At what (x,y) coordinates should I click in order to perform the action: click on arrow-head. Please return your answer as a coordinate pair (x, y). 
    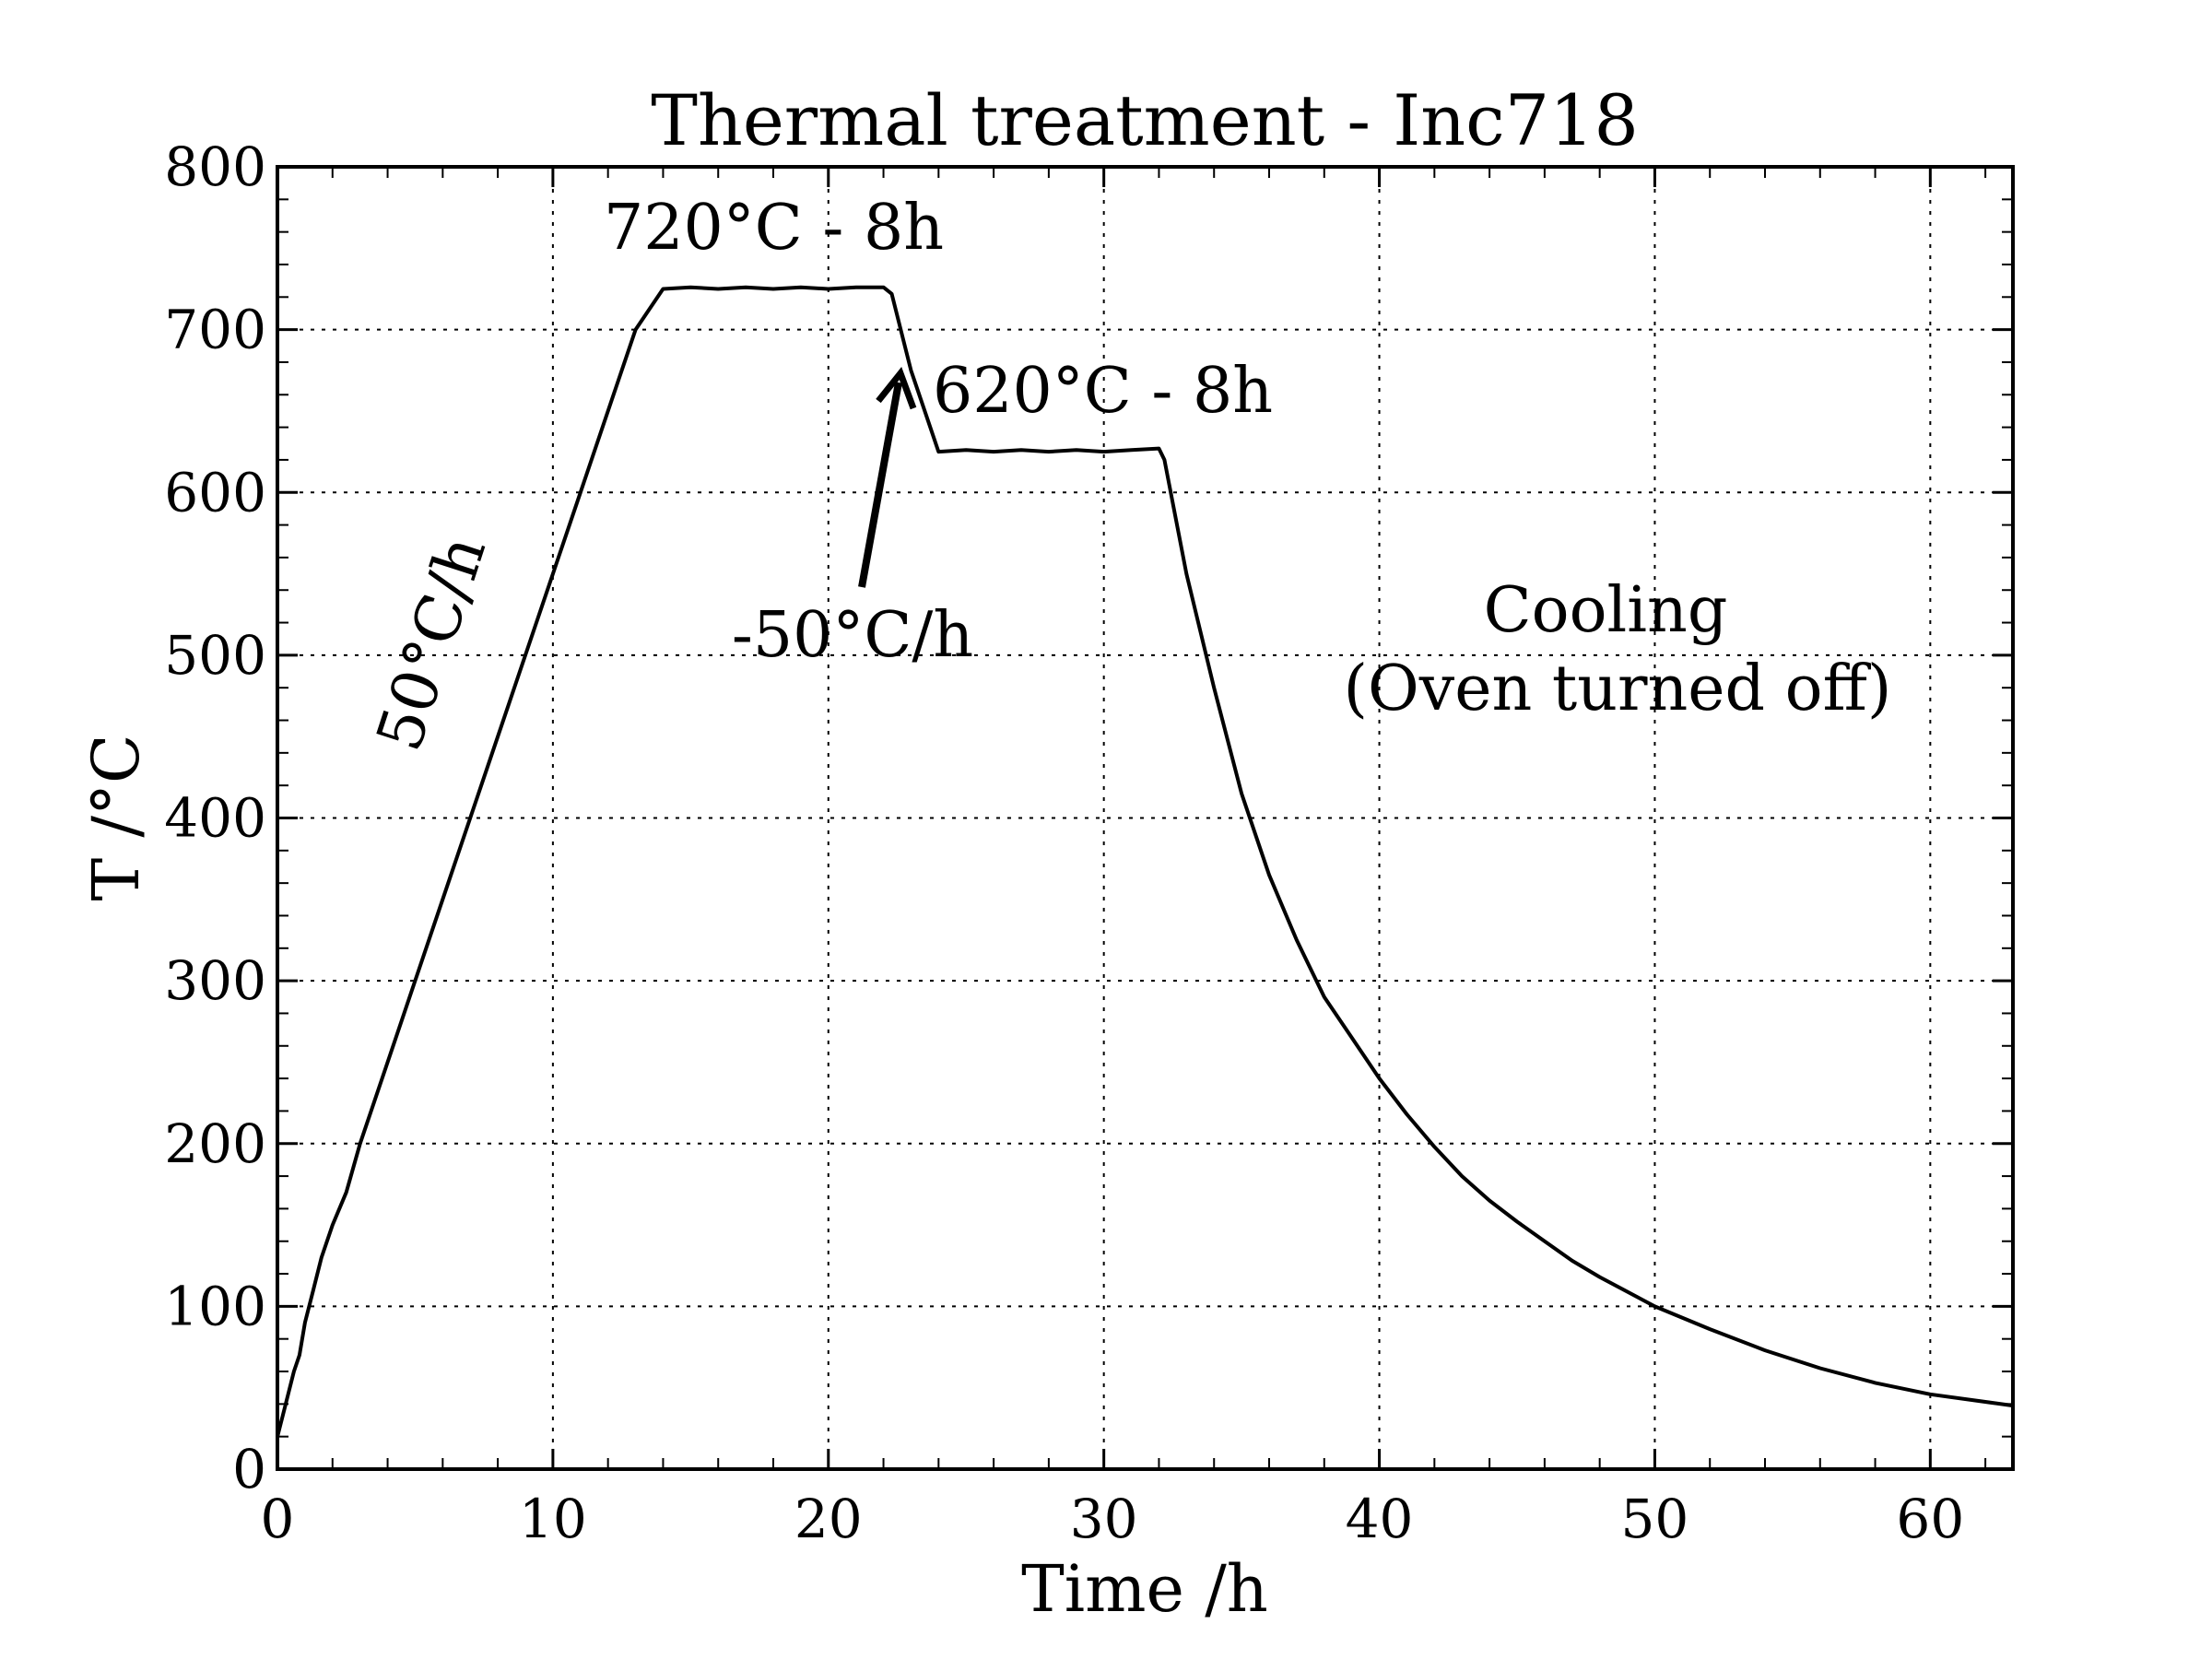
    Looking at the image, I should click on (896, 388).